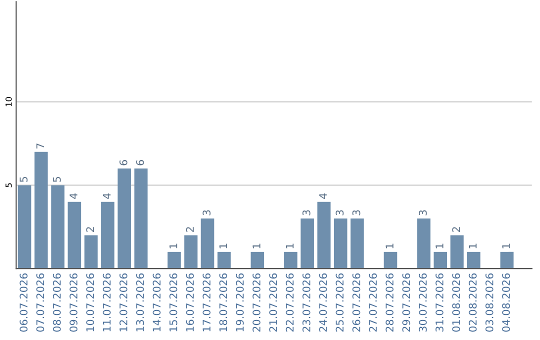 Image resolution: width=540 pixels, height=340 pixels. Describe the element at coordinates (190, 302) in the screenshot. I see `x-tick-label: 16.07.2026` at that location.